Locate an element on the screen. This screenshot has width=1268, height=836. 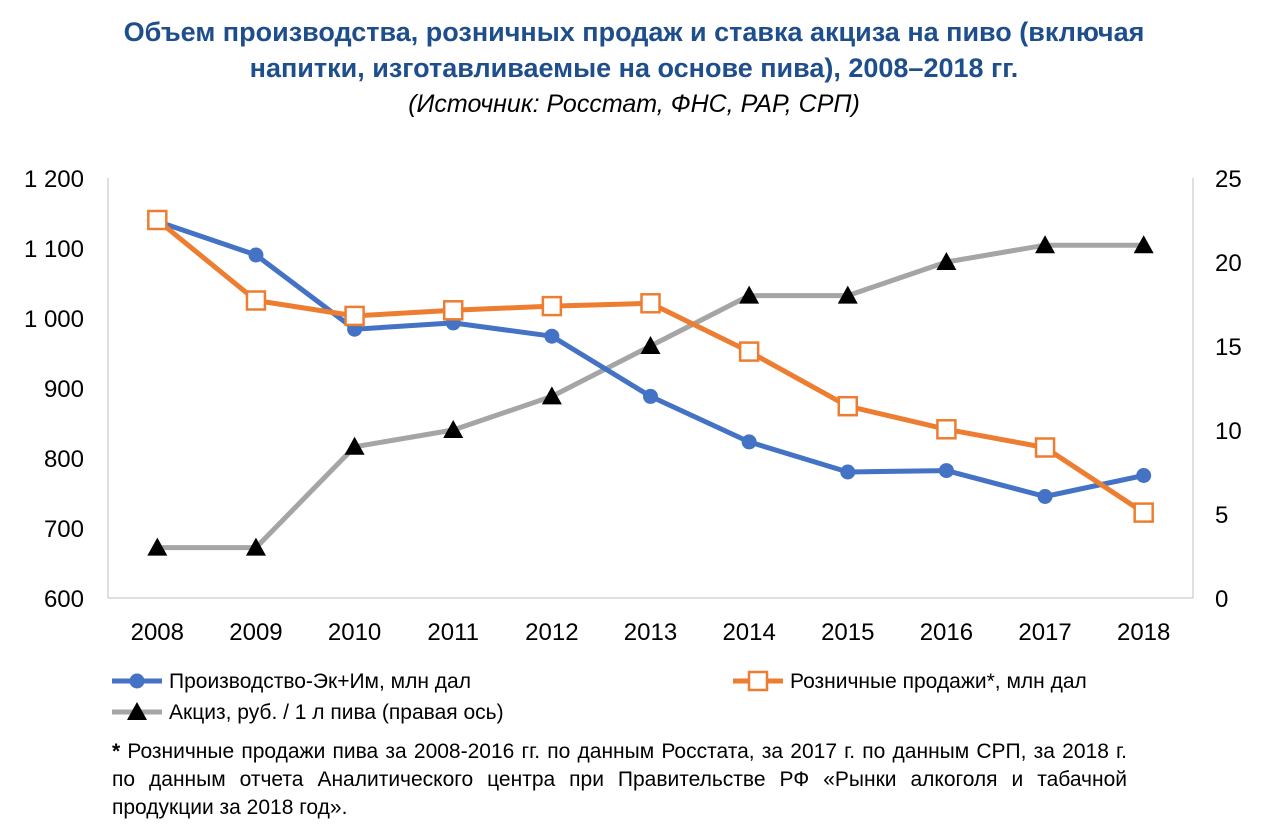
y-left-tick-label: 600 is located at coordinates (64, 599).